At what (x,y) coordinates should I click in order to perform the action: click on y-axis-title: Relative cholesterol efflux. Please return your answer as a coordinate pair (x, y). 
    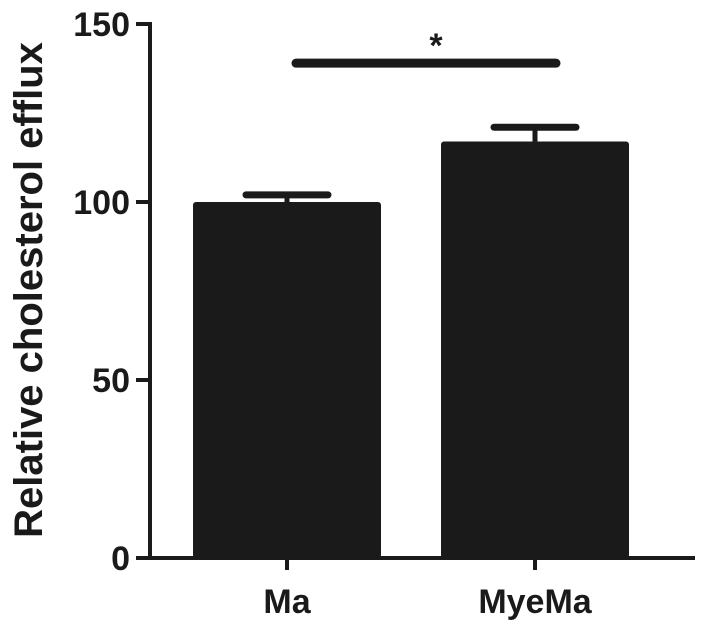
    Looking at the image, I should click on (29, 290).